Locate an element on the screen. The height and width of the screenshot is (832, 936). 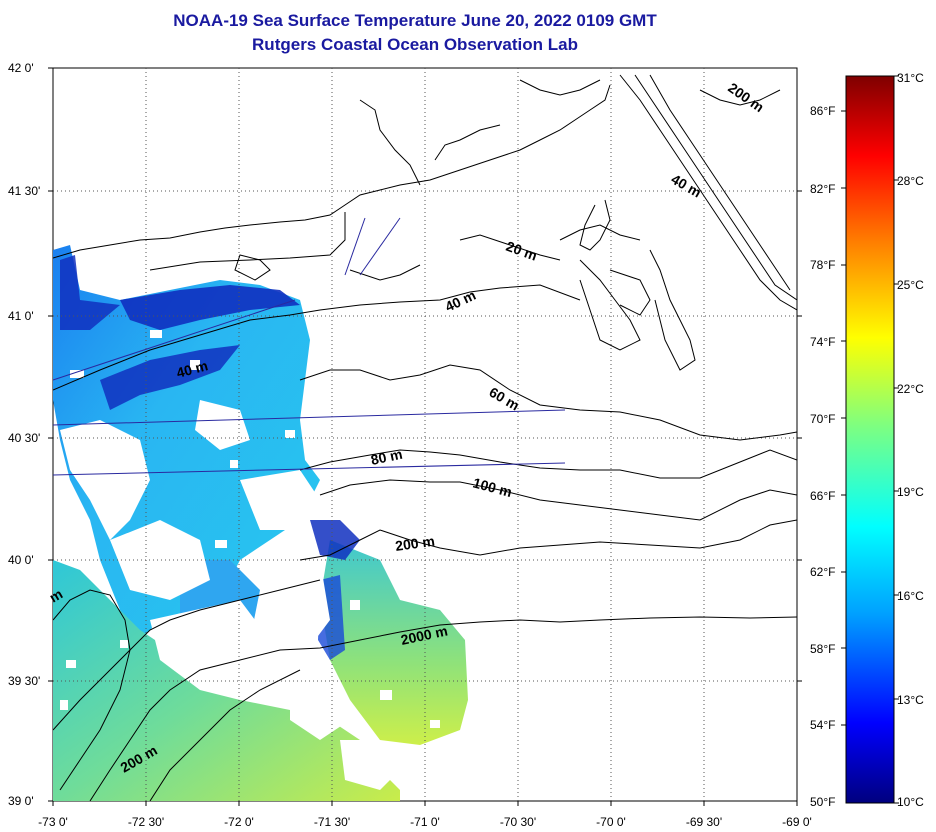
f-tick-label: 50°F is located at coordinates (822, 802).